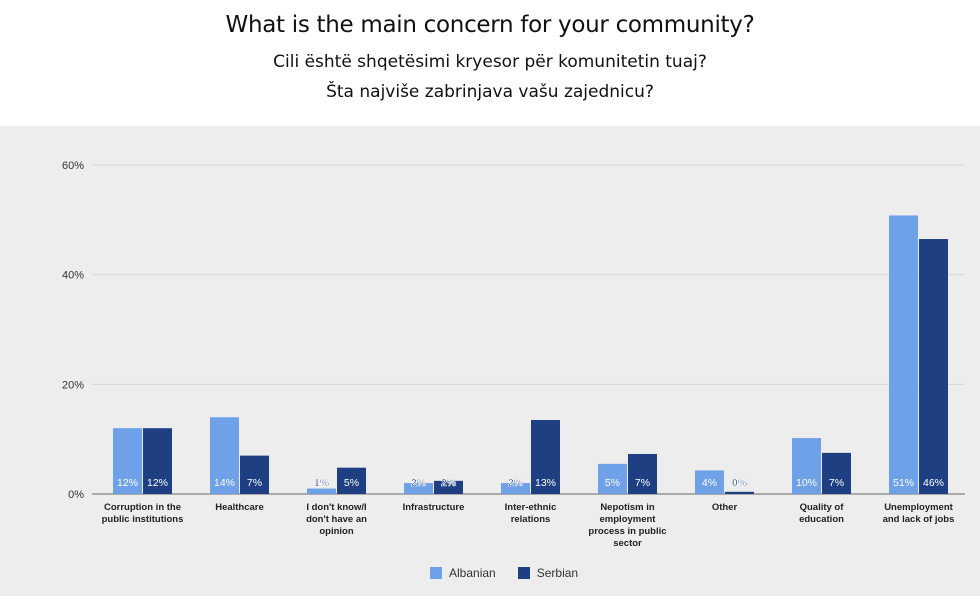 This screenshot has width=980, height=596. I want to click on data-label: 10%, so click(806, 483).